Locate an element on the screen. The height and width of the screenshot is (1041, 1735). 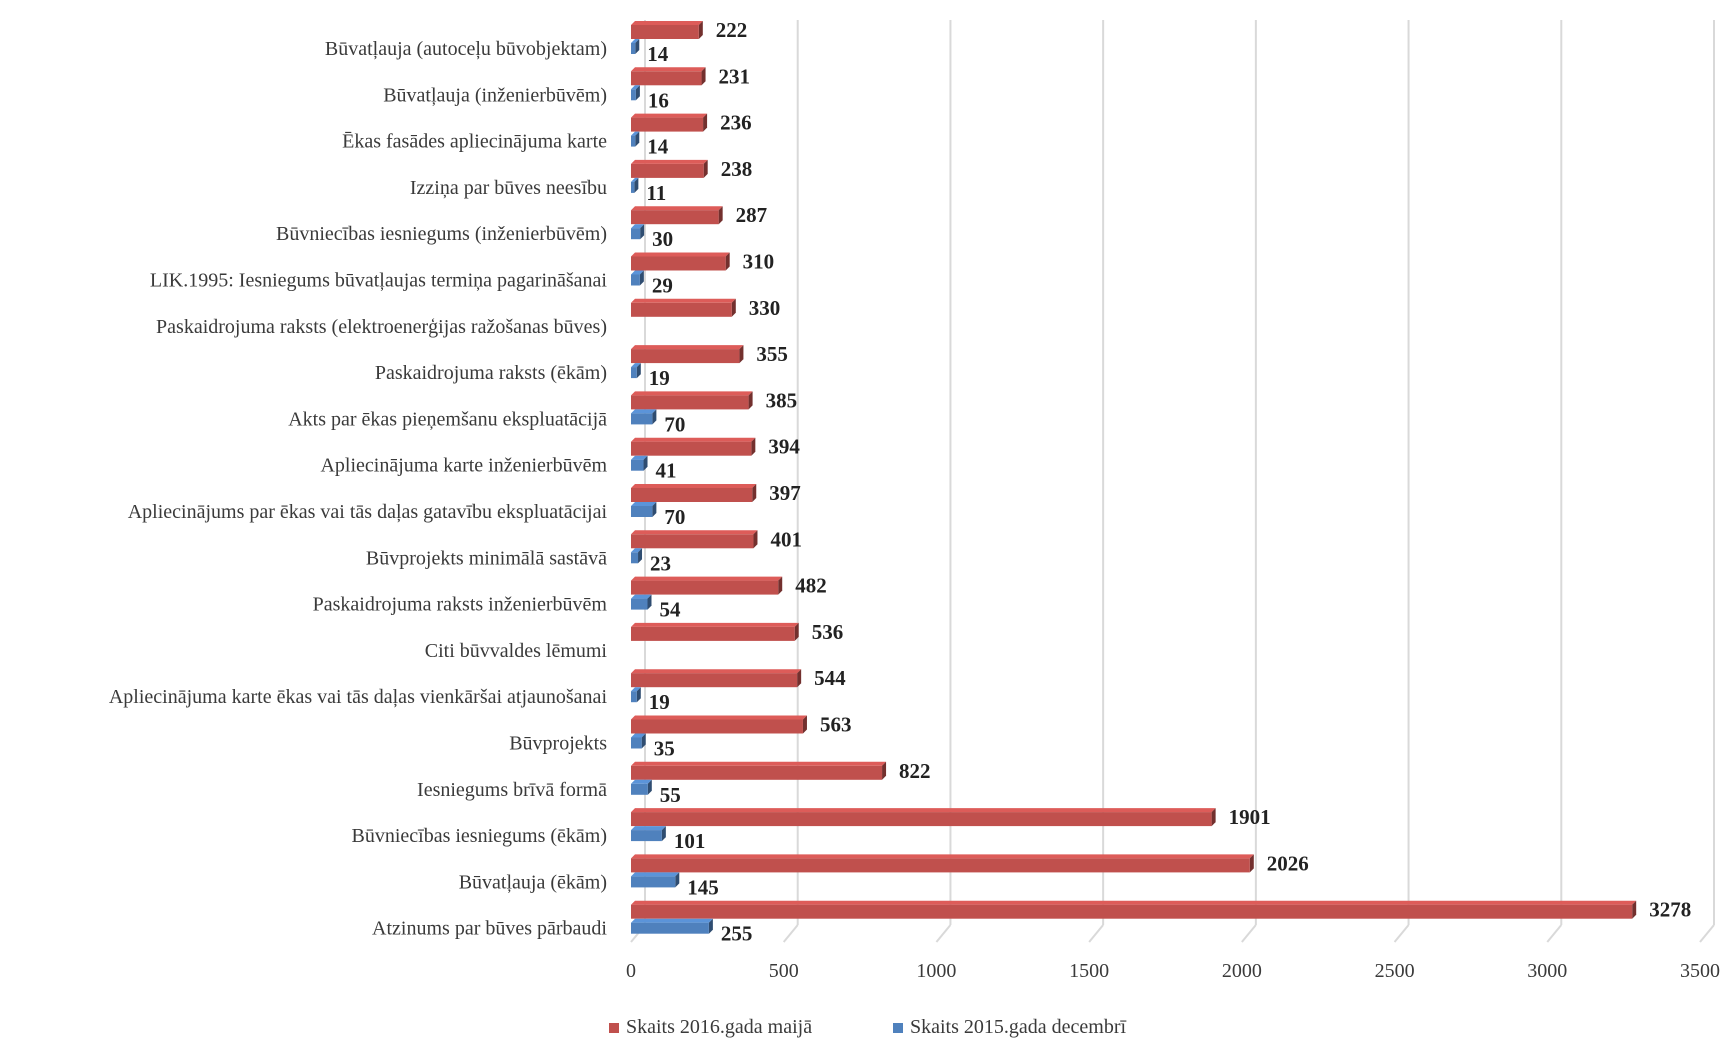
data-label-2015: 101 is located at coordinates (690, 841).